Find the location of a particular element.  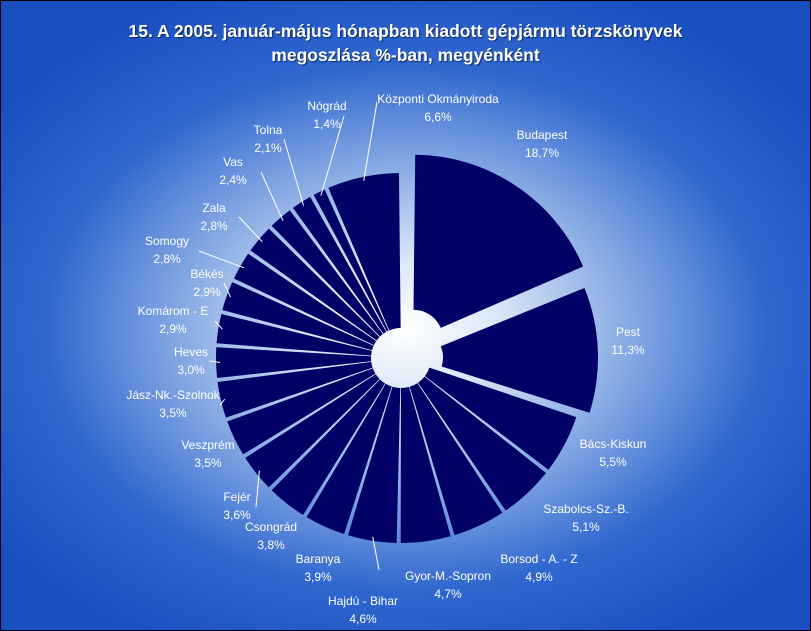

slice-value-label: 11,3% is located at coordinates (627, 350).